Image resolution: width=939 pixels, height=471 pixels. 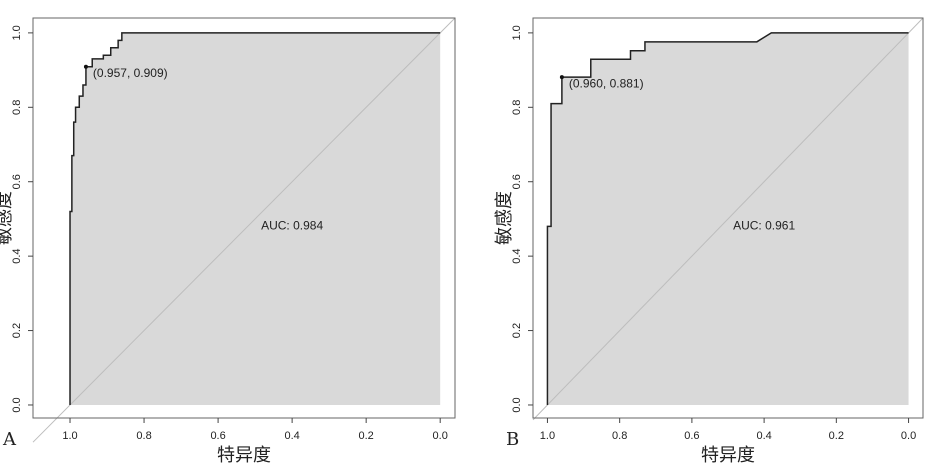 What do you see at coordinates (512, 439) in the screenshot?
I see `panel-label: B` at bounding box center [512, 439].